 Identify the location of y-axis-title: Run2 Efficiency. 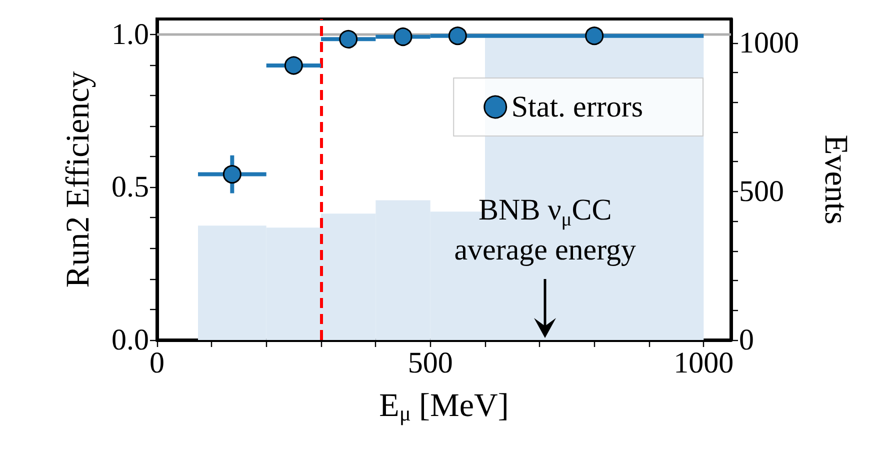
(78, 179).